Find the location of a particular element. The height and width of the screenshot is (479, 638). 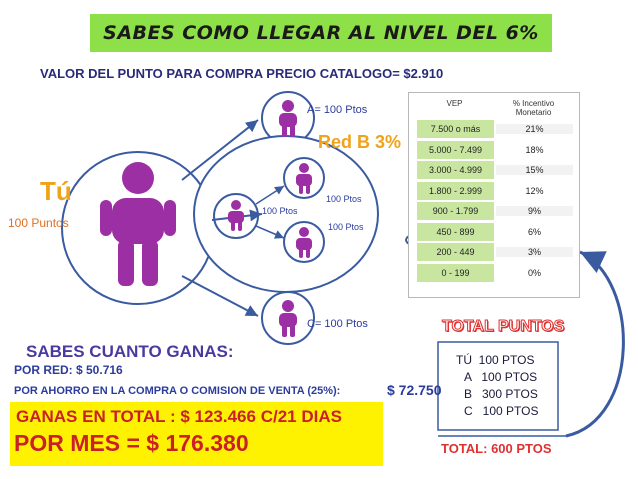

points-item-b: B 300 PTOS is located at coordinates (501, 394).